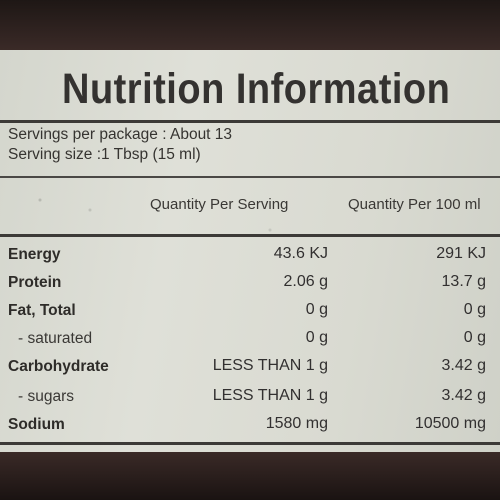 This screenshot has height=500, width=500. What do you see at coordinates (250, 121) in the screenshot?
I see `divider-below-title` at bounding box center [250, 121].